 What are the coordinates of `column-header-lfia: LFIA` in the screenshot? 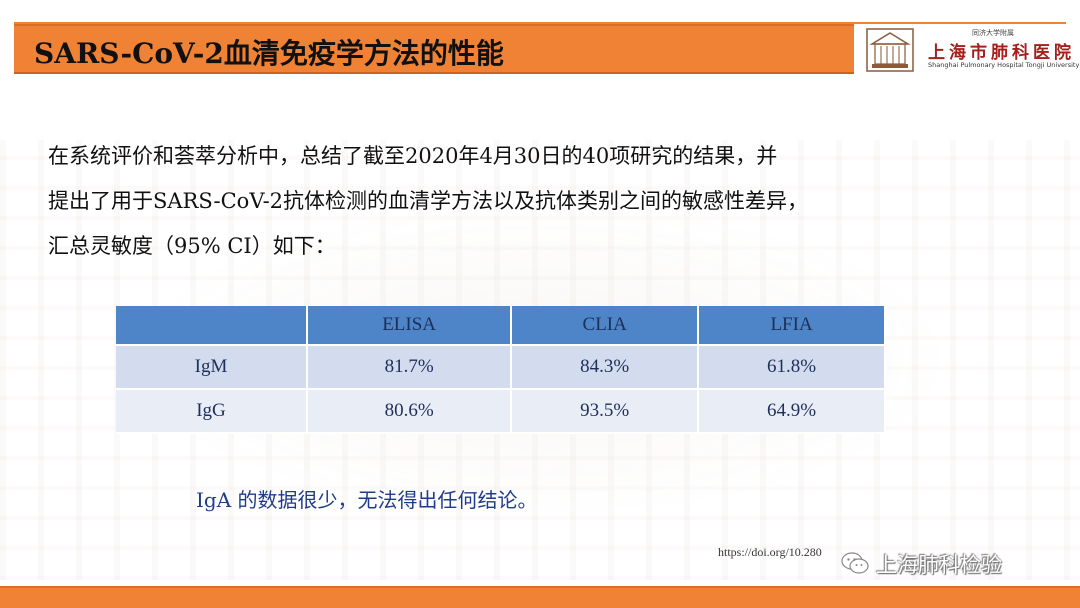 It's located at (792, 326).